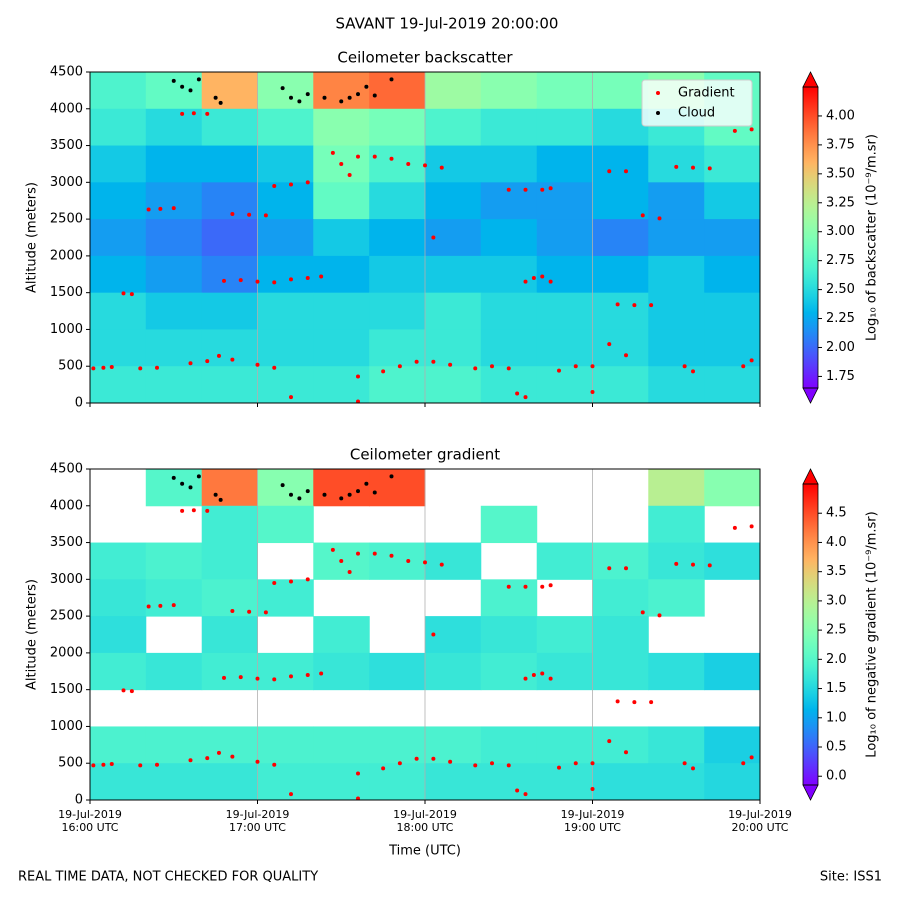  Describe the element at coordinates (840, 173) in the screenshot. I see `colorbar-tick-label: 3.50` at that location.